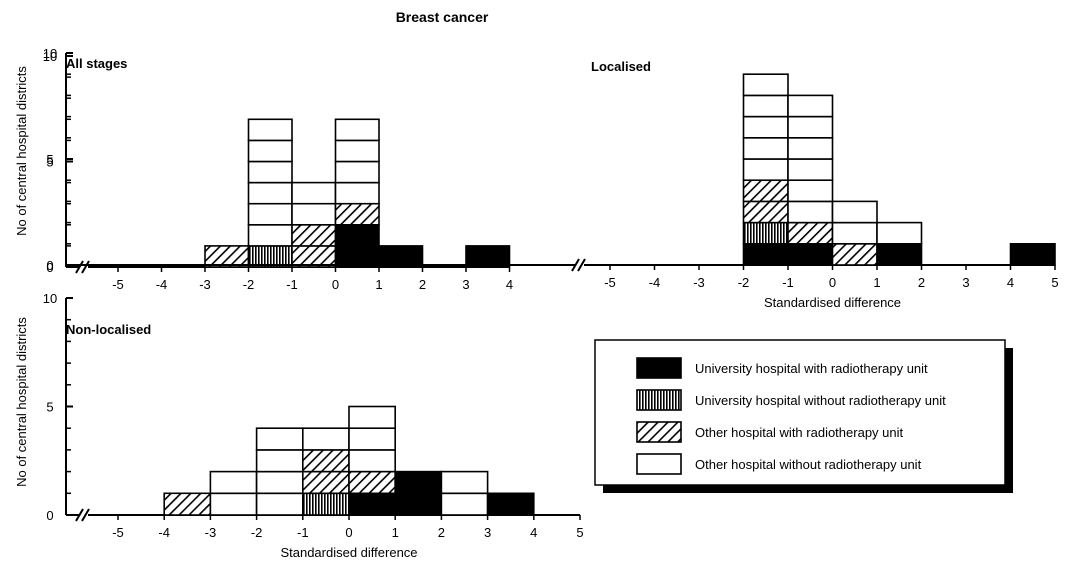 The image size is (1072, 562). What do you see at coordinates (799, 432) in the screenshot?
I see `legend-label: Other hospital with radiotherapy unit` at bounding box center [799, 432].